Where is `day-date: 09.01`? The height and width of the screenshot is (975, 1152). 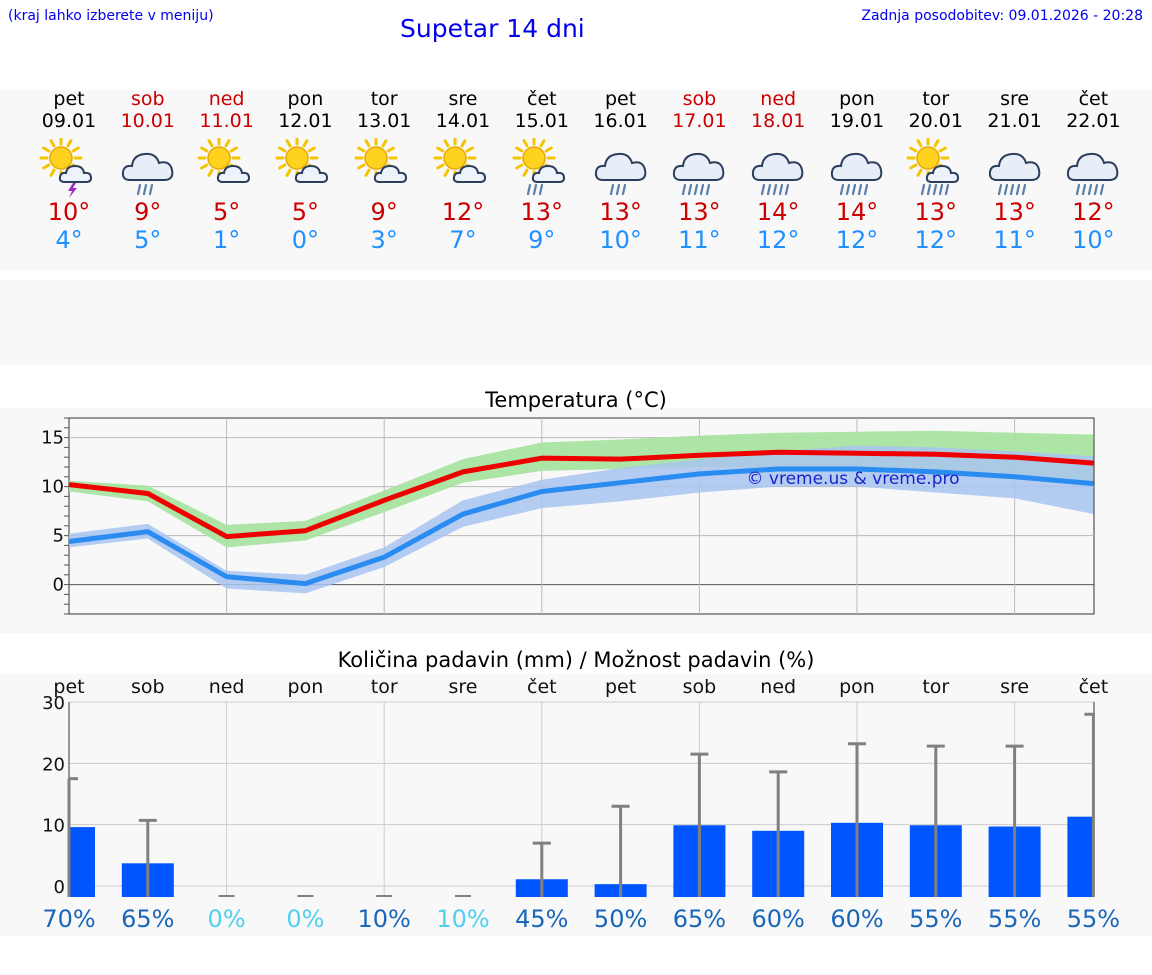 day-date: 09.01 is located at coordinates (69, 121).